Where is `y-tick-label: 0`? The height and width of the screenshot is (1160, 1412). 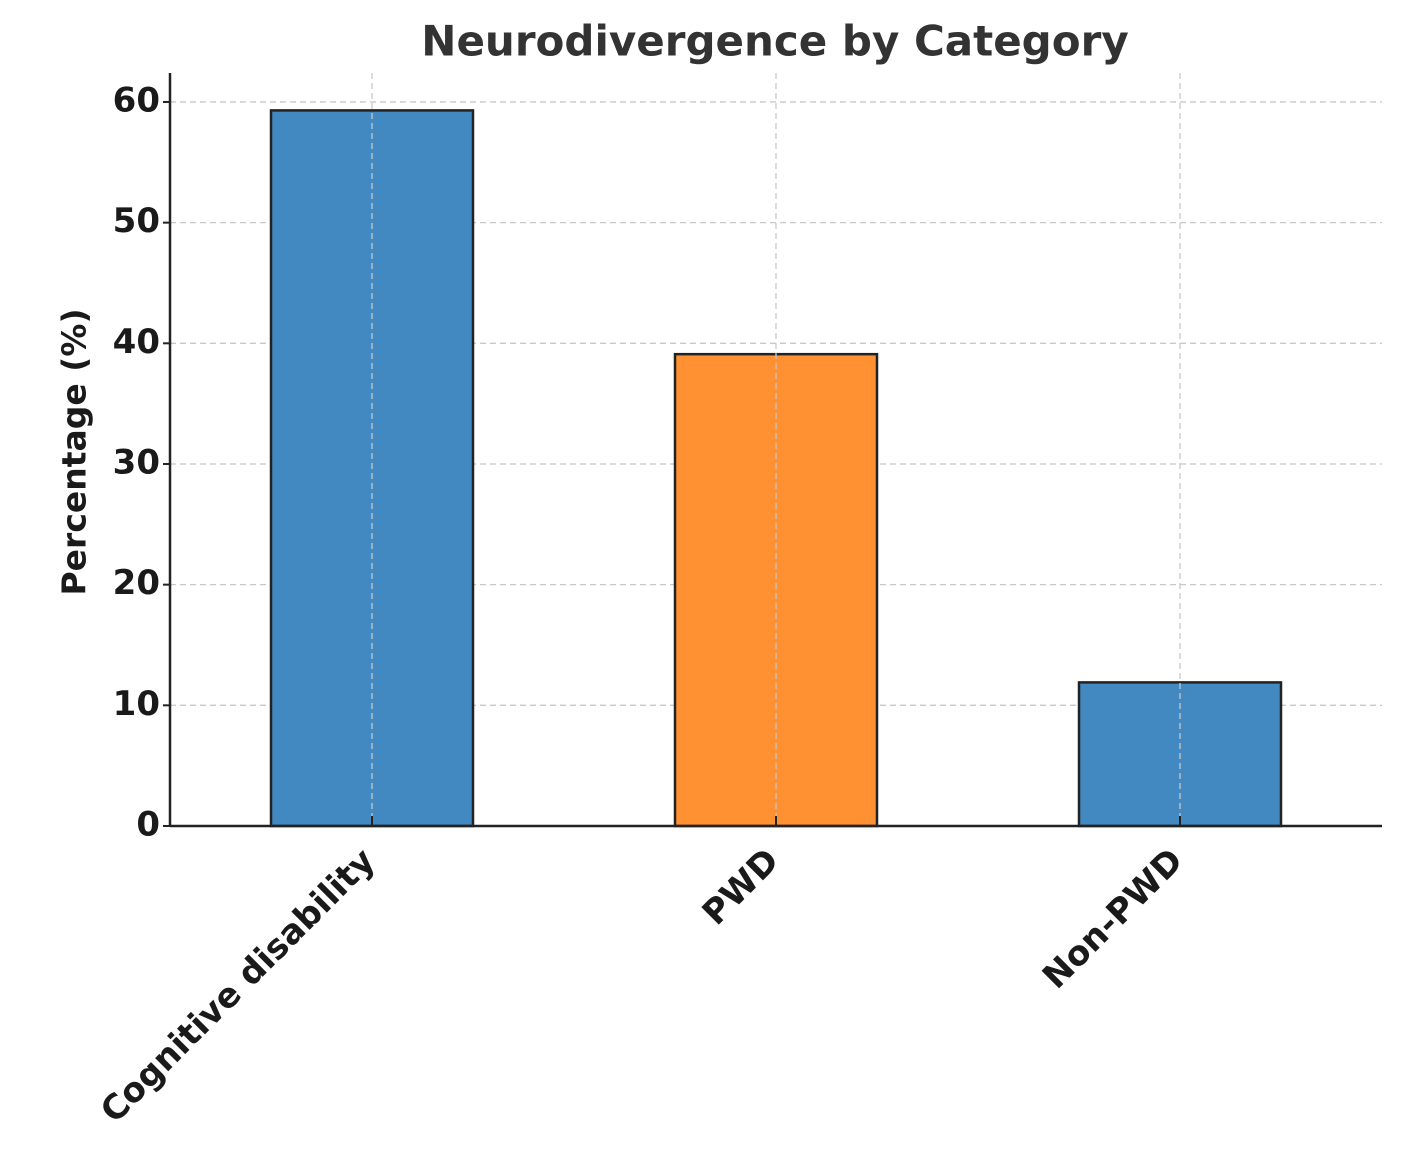 y-tick-label: 0 is located at coordinates (148, 825).